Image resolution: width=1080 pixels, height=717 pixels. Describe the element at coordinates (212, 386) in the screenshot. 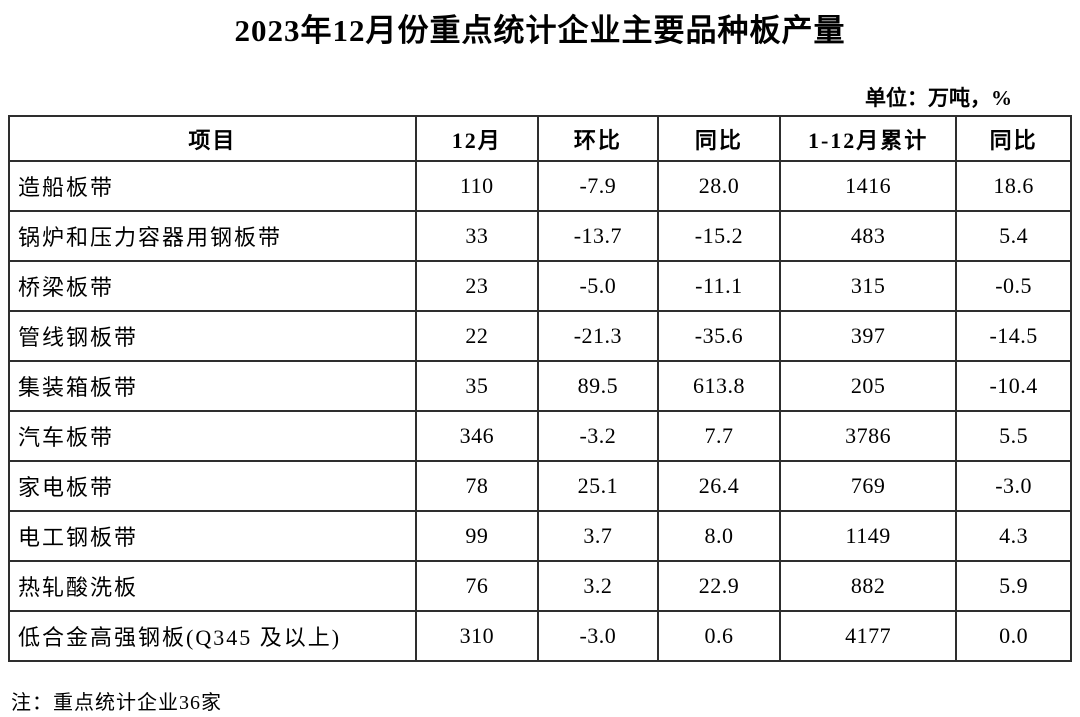

I see `item-name-cell: 集装箱板带` at that location.